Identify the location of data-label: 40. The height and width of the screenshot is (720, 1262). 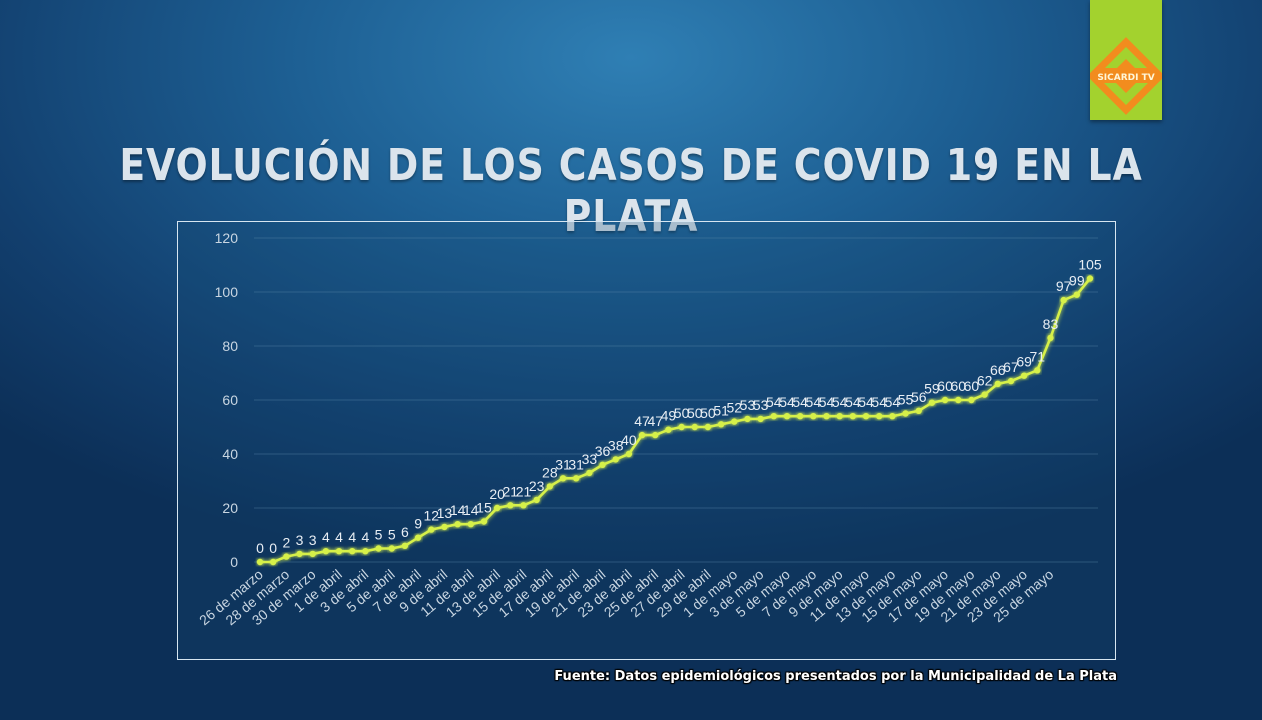
(629, 440).